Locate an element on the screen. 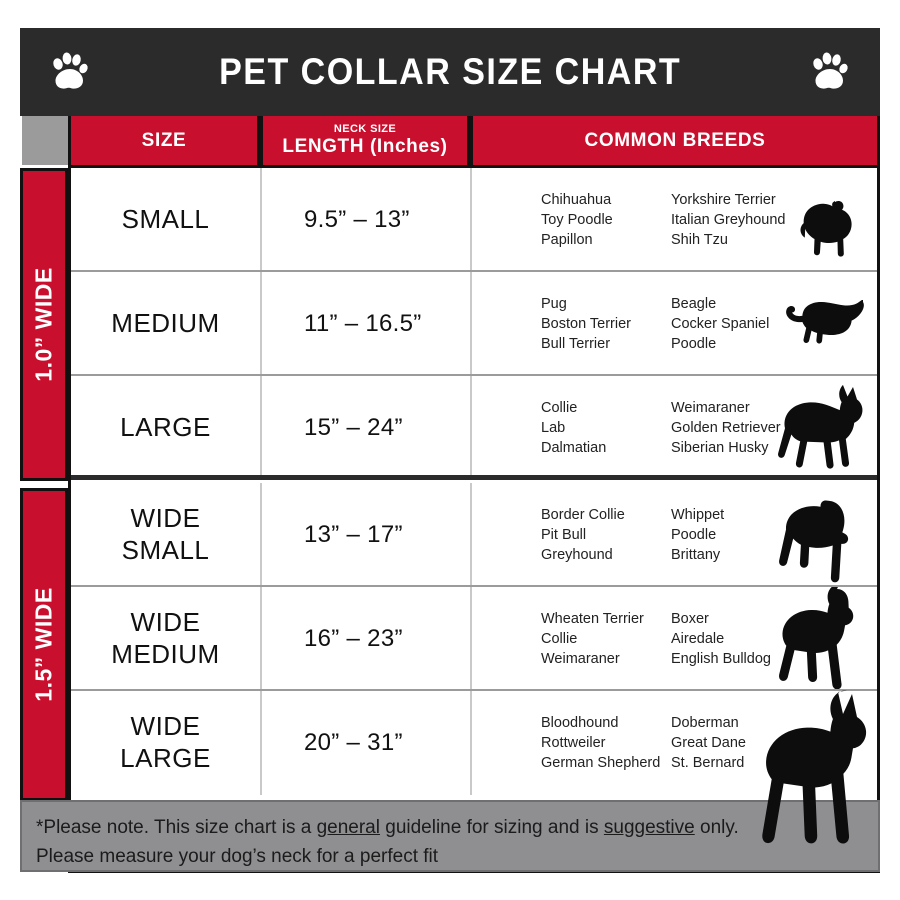 The width and height of the screenshot is (900, 900). cell-length: 20” – 31” is located at coordinates (353, 742).